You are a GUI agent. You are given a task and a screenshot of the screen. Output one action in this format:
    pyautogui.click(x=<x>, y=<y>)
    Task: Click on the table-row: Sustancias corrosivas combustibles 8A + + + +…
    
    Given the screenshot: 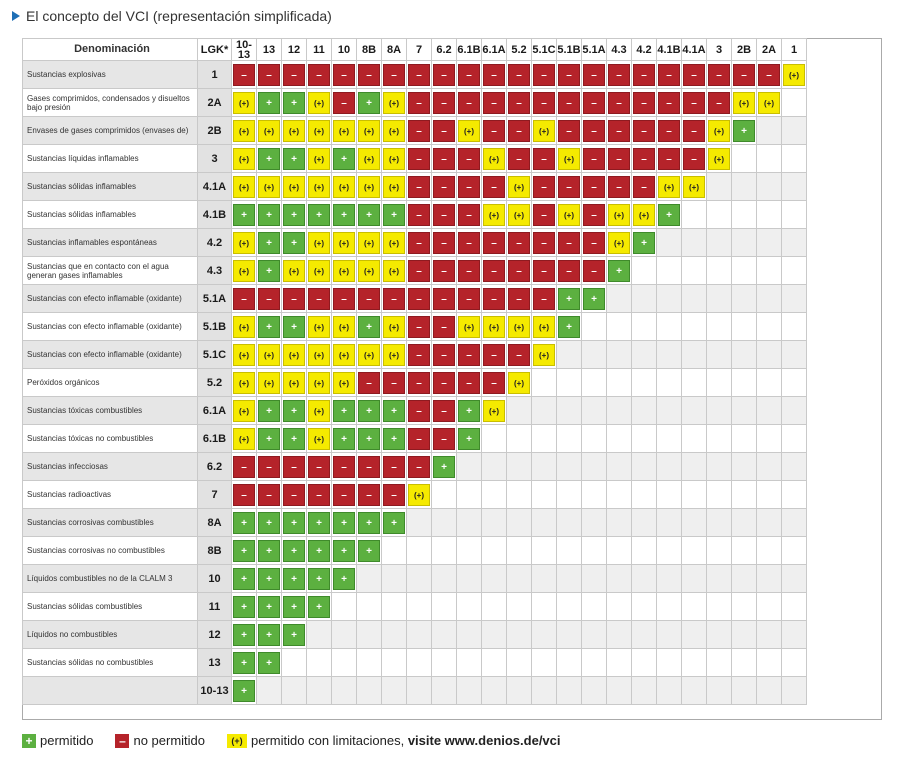 What is the action you would take?
    pyautogui.click(x=414, y=522)
    